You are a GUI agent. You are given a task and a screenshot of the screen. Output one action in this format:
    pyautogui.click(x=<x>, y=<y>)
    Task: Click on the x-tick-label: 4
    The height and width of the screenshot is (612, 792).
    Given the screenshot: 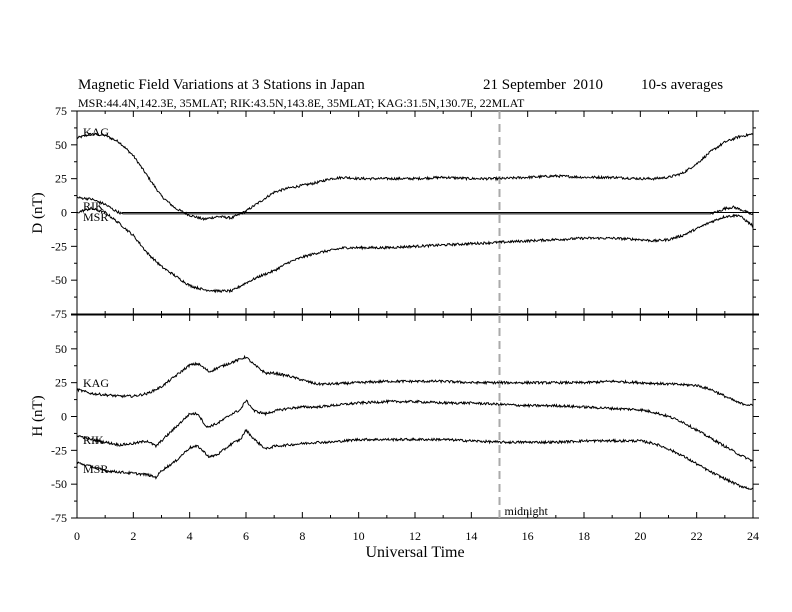 What is the action you would take?
    pyautogui.click(x=190, y=536)
    